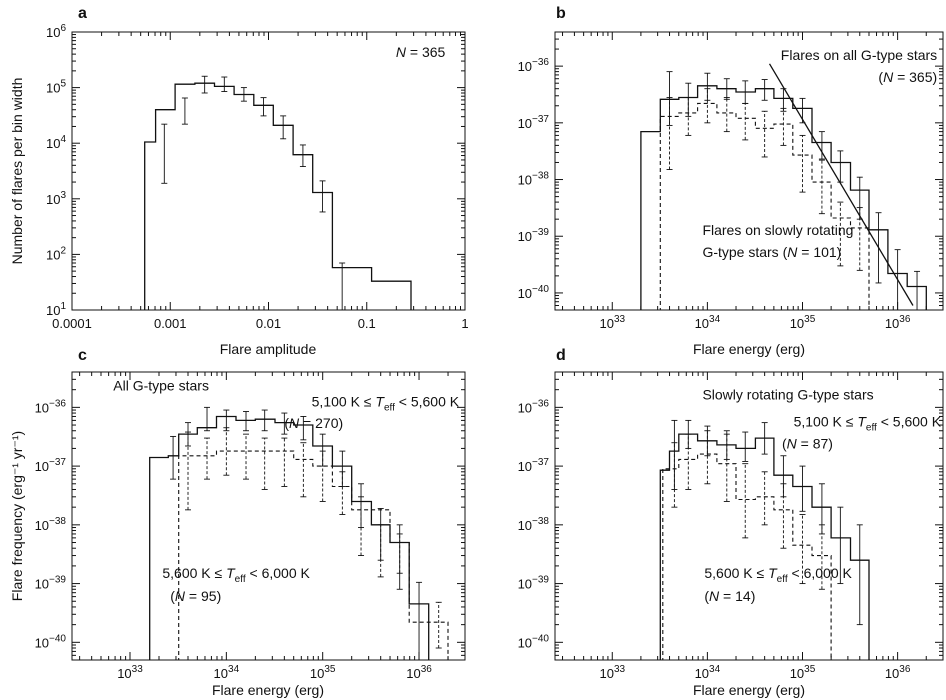  Describe the element at coordinates (170, 323) in the screenshot. I see `x-tick-label: 0.001` at that location.